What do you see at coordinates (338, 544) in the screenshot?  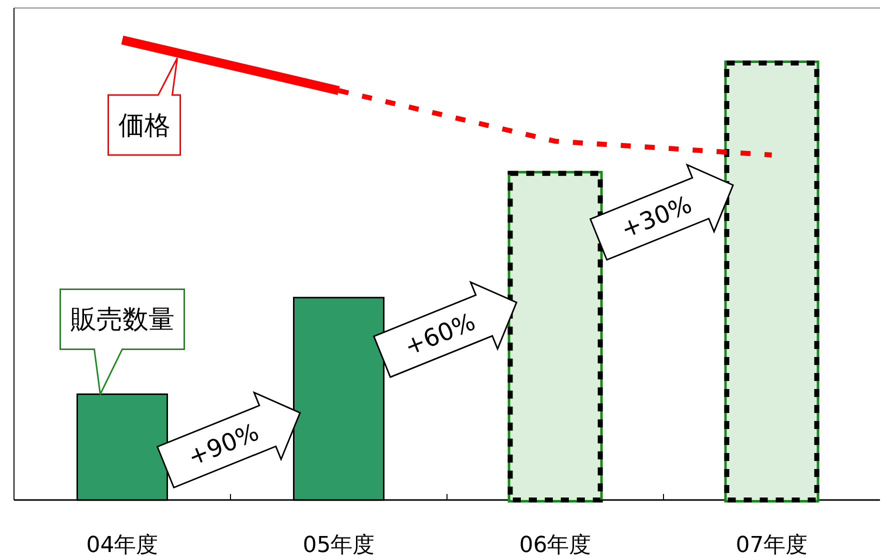 I see `x-tick-label: 05年度` at bounding box center [338, 544].